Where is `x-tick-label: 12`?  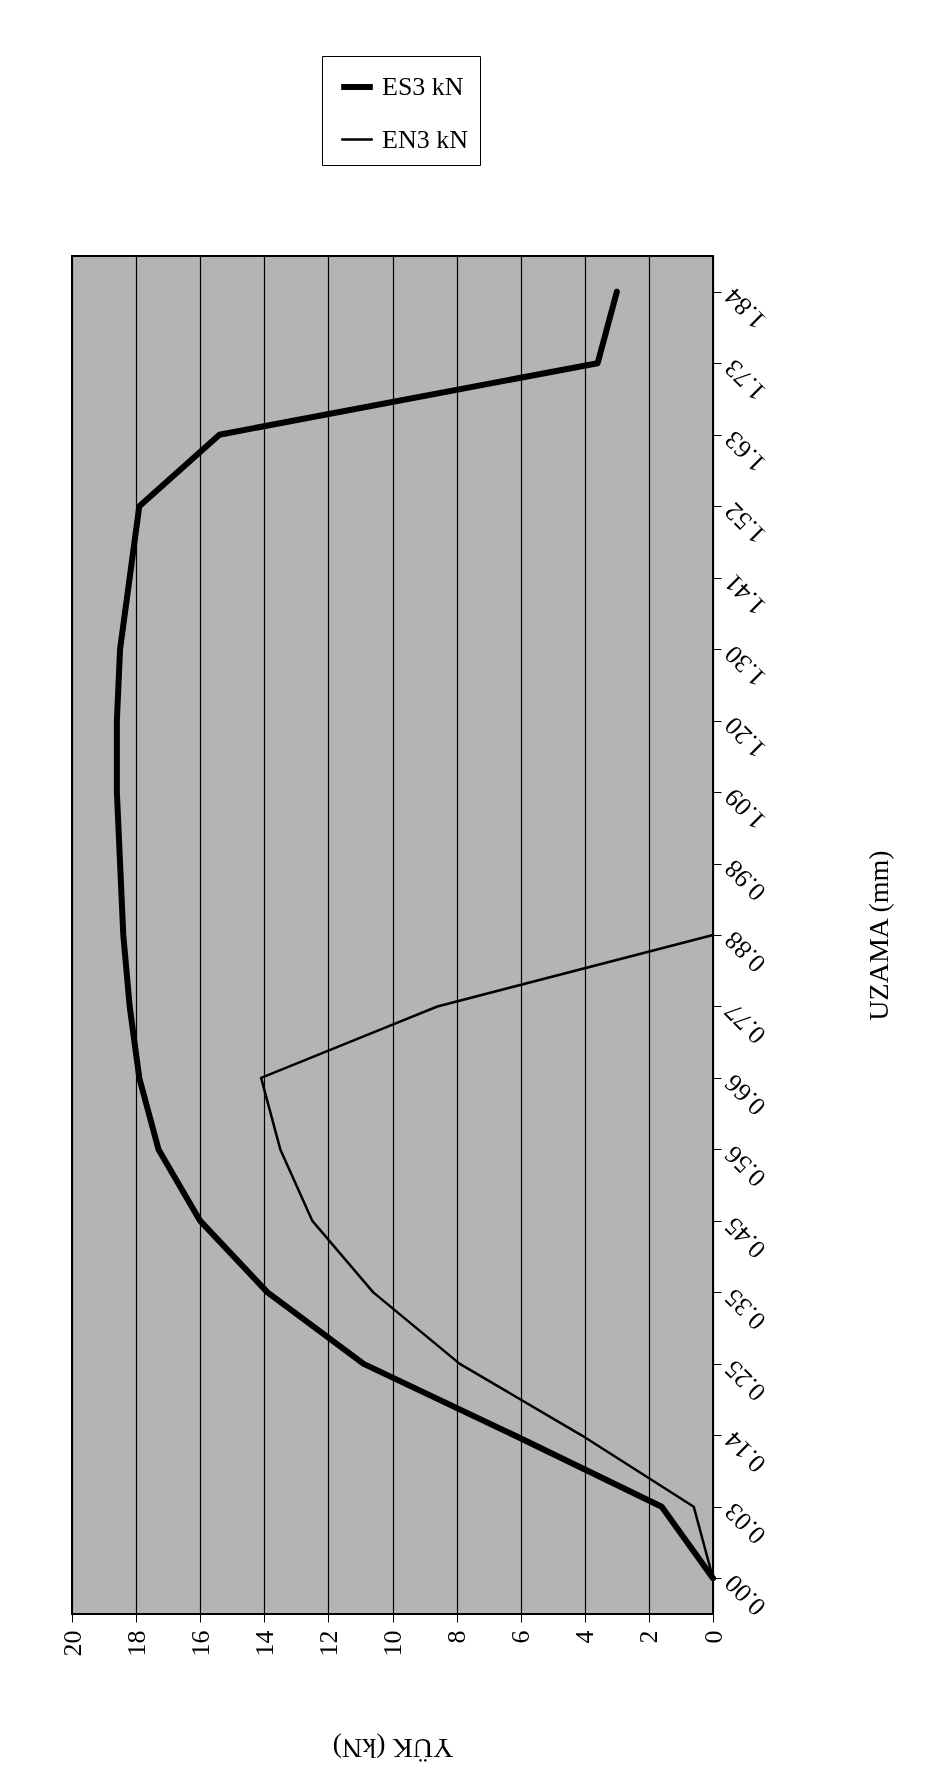
x-tick-label: 12 is located at coordinates (328, 1643).